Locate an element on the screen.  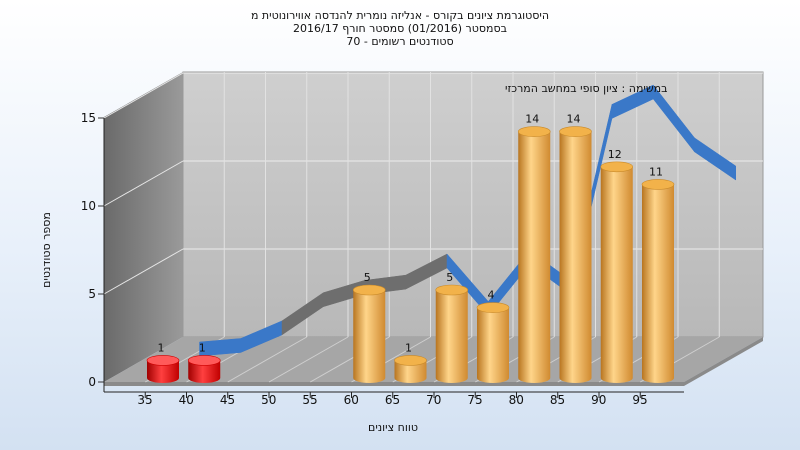
annotation-text: במשימה : ציון סופי במחשב המרכזי is located at coordinates (586, 88).